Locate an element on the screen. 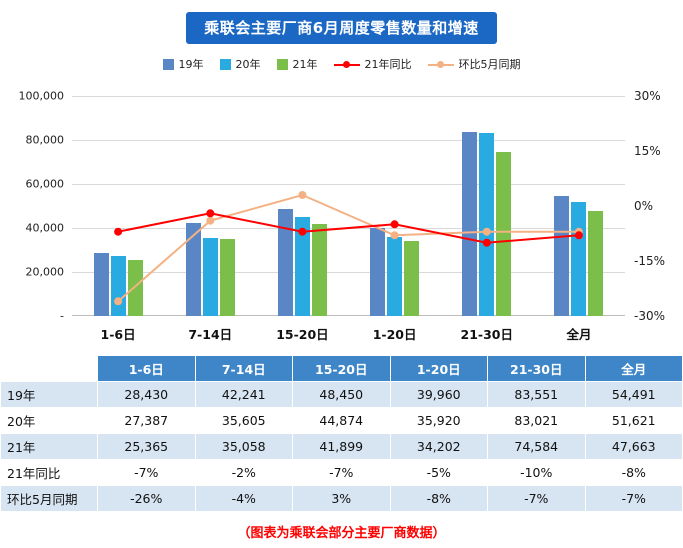  legend-label: 19年 is located at coordinates (191, 64).